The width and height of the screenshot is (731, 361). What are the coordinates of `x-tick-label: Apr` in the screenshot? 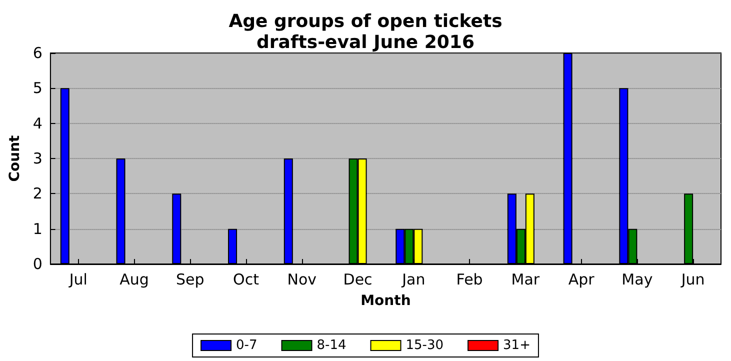 It's located at (582, 279).